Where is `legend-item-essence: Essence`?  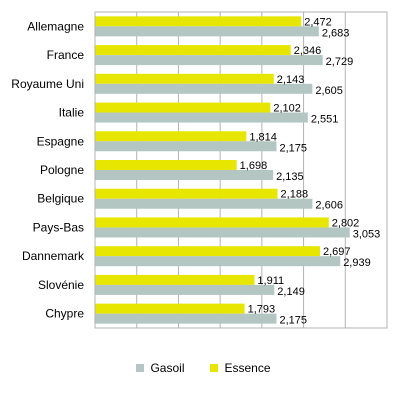 legend-item-essence: Essence is located at coordinates (240, 368).